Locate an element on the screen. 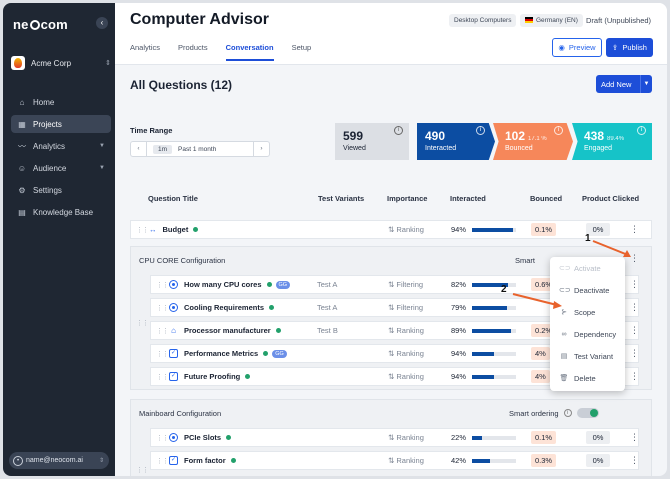 This screenshot has width=670, height=479. interacted-value: 42% is located at coordinates (459, 460).